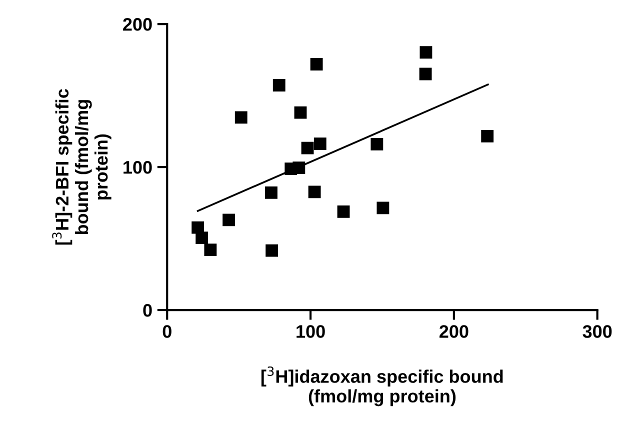 The height and width of the screenshot is (430, 619). What do you see at coordinates (382, 386) in the screenshot?
I see `x-axis-title: [$^{3}$H]idazoxan specific bound (fmol/mg protein)` at bounding box center [382, 386].